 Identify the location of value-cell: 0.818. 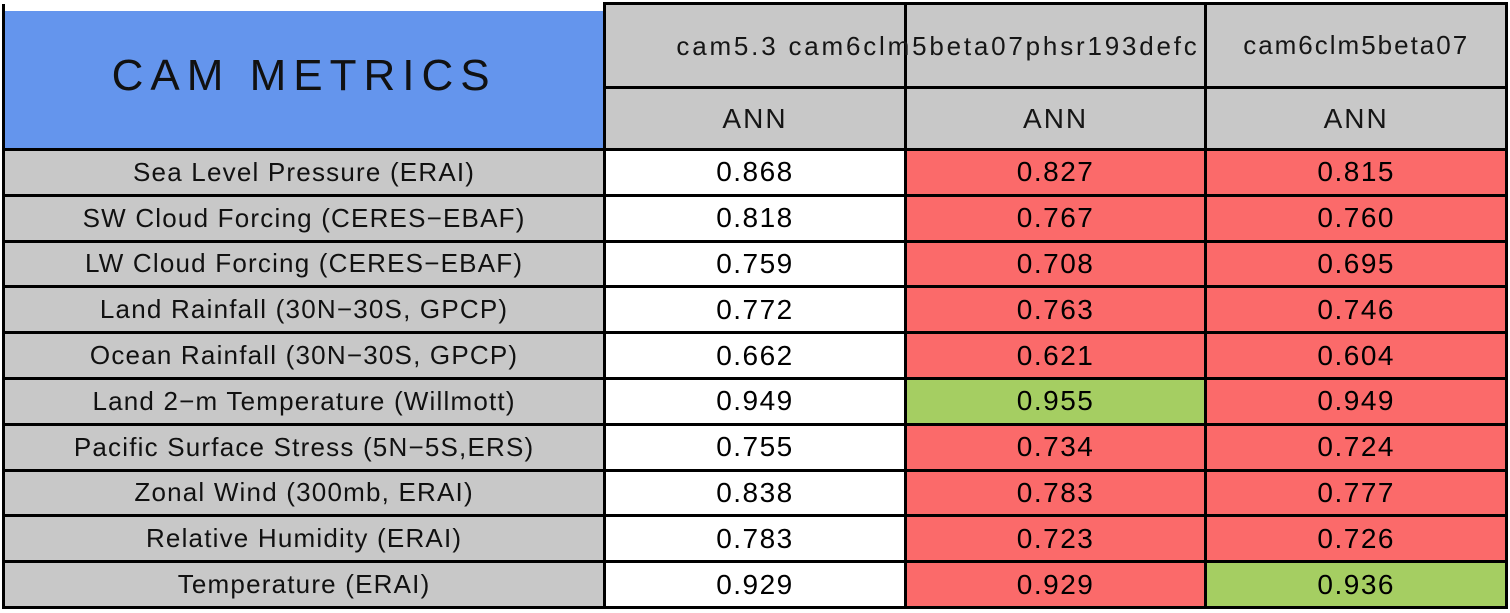
(755, 218).